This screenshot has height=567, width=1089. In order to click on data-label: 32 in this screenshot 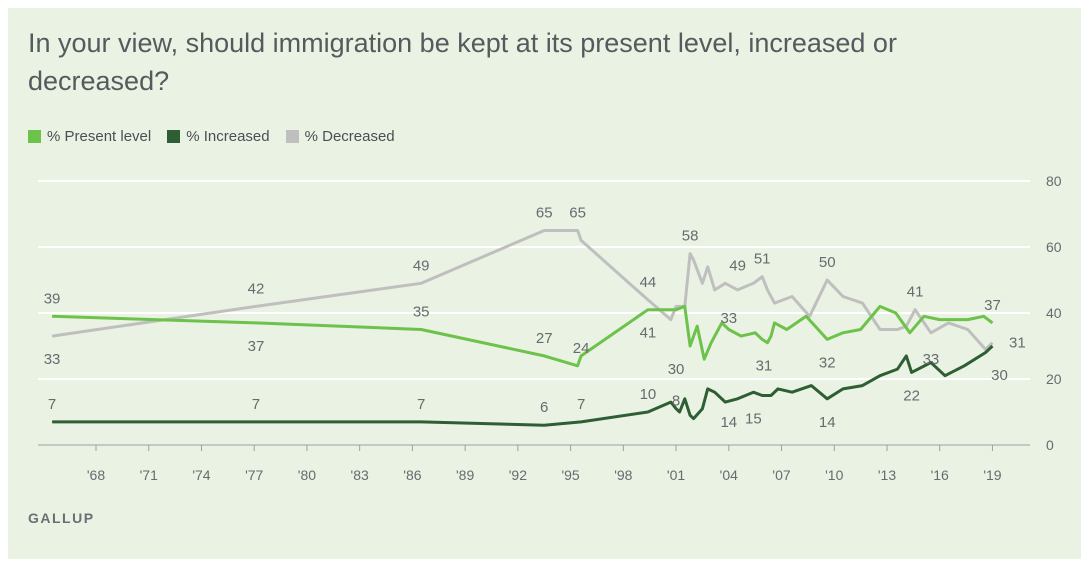, I will do `click(827, 362)`.